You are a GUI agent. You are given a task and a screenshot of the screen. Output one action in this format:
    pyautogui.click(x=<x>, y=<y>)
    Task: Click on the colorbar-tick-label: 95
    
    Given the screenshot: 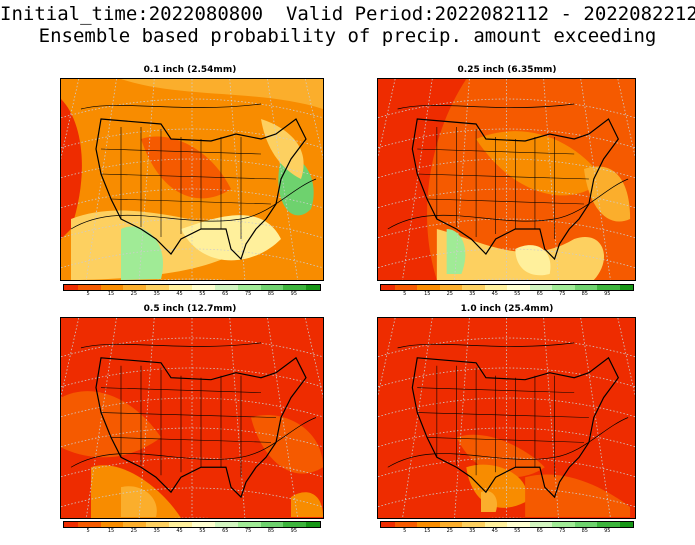 What is the action you would take?
    pyautogui.click(x=607, y=531)
    